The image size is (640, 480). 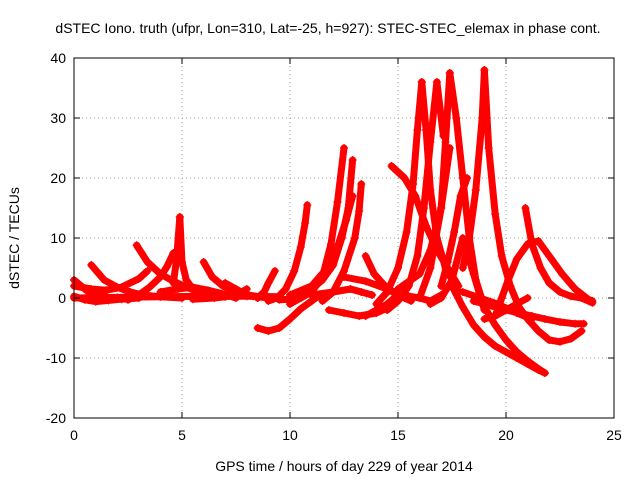 I want to click on x-tick-label: 20, so click(x=506, y=435).